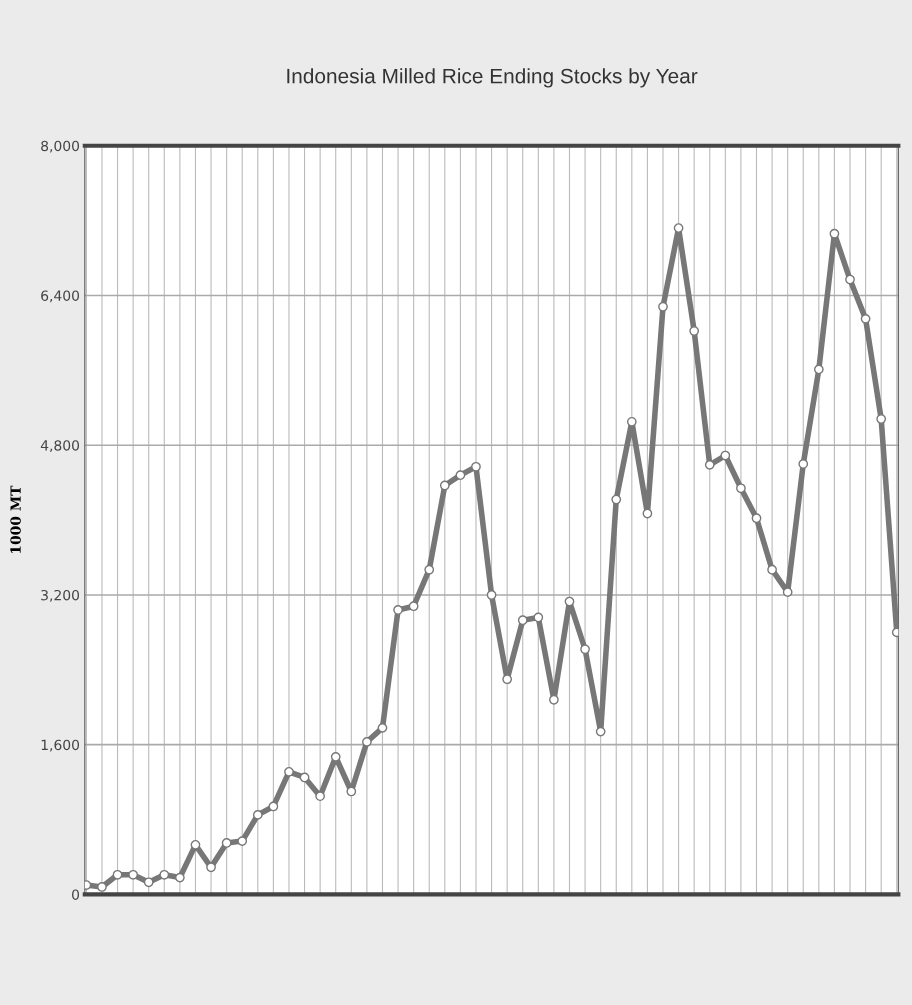 The width and height of the screenshot is (912, 1005). What do you see at coordinates (60, 146) in the screenshot?
I see `y-tick-label: 8,000` at bounding box center [60, 146].